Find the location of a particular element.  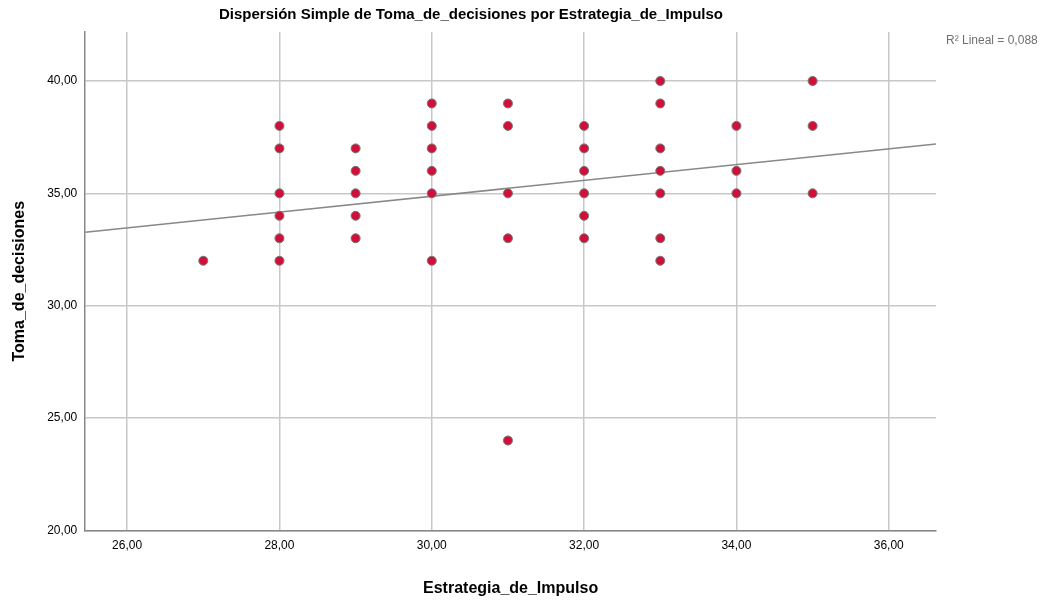

y-tick-label: 30,00 is located at coordinates (62, 305).